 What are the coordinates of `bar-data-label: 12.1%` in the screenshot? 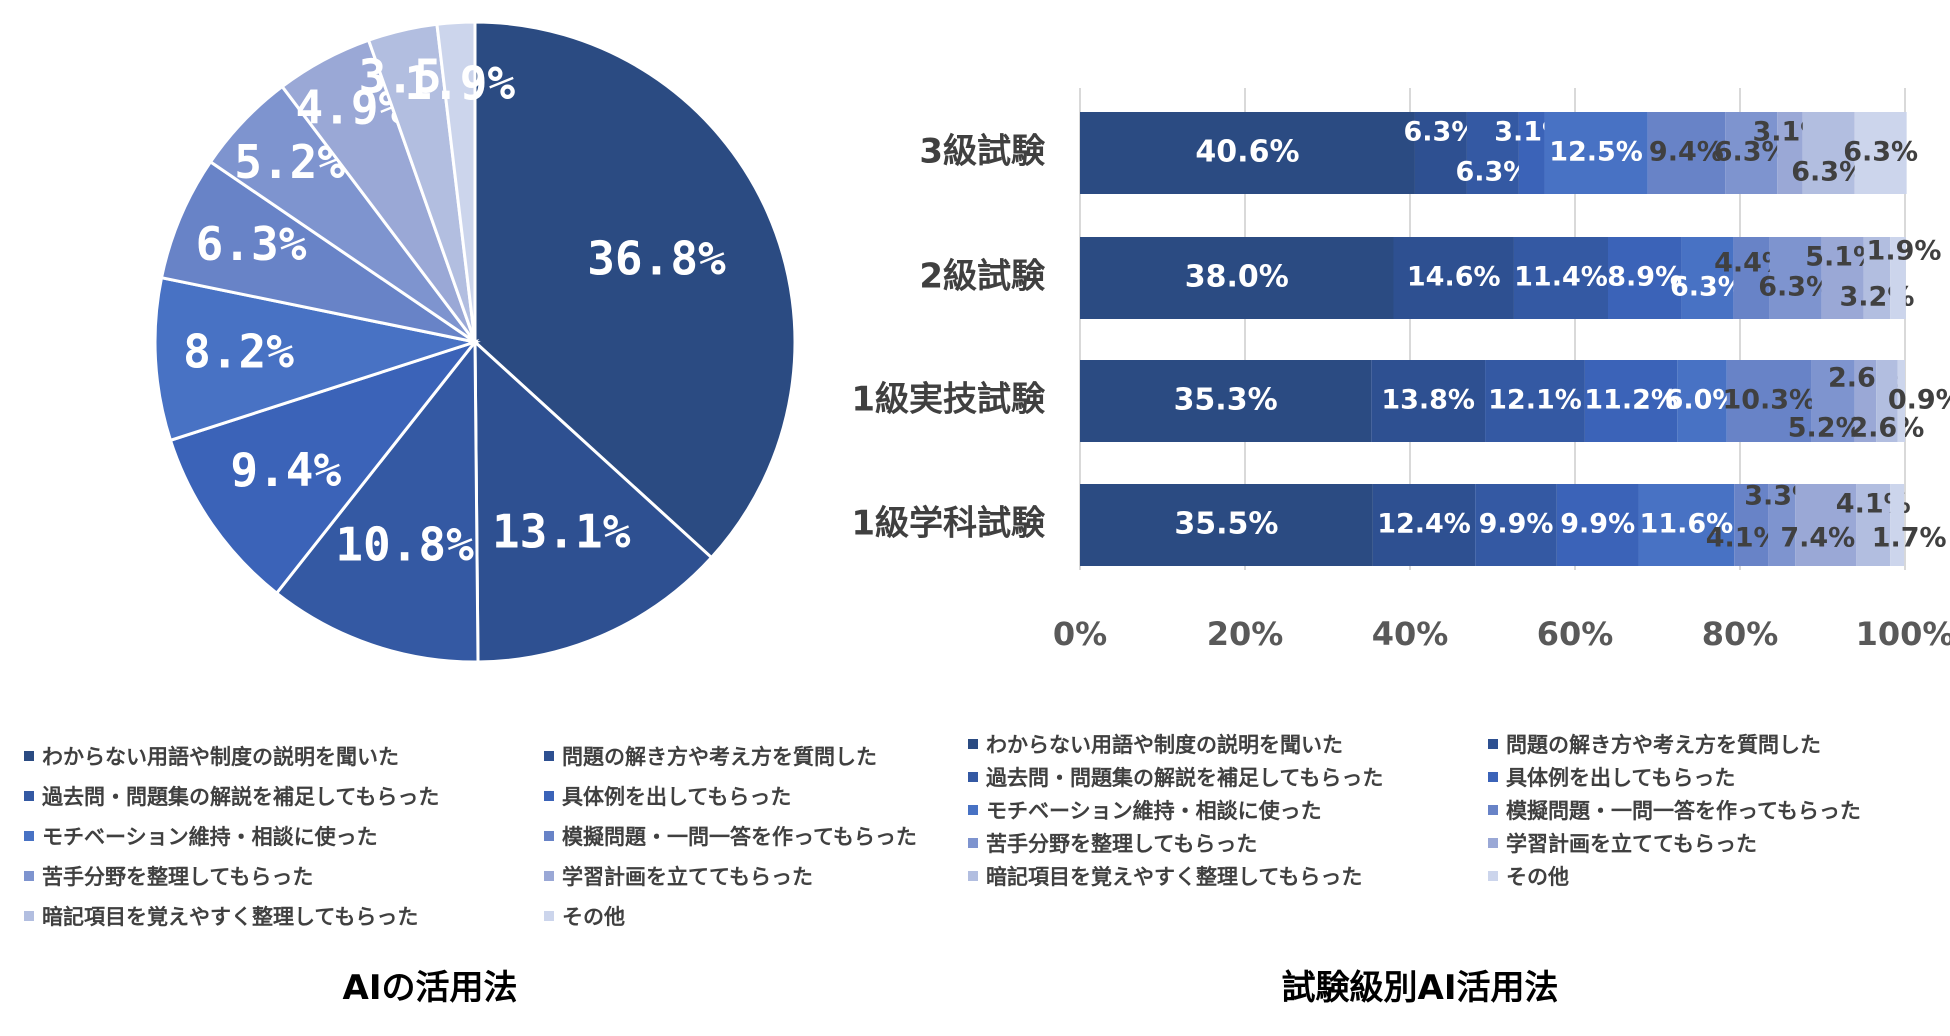 It's located at (1535, 400).